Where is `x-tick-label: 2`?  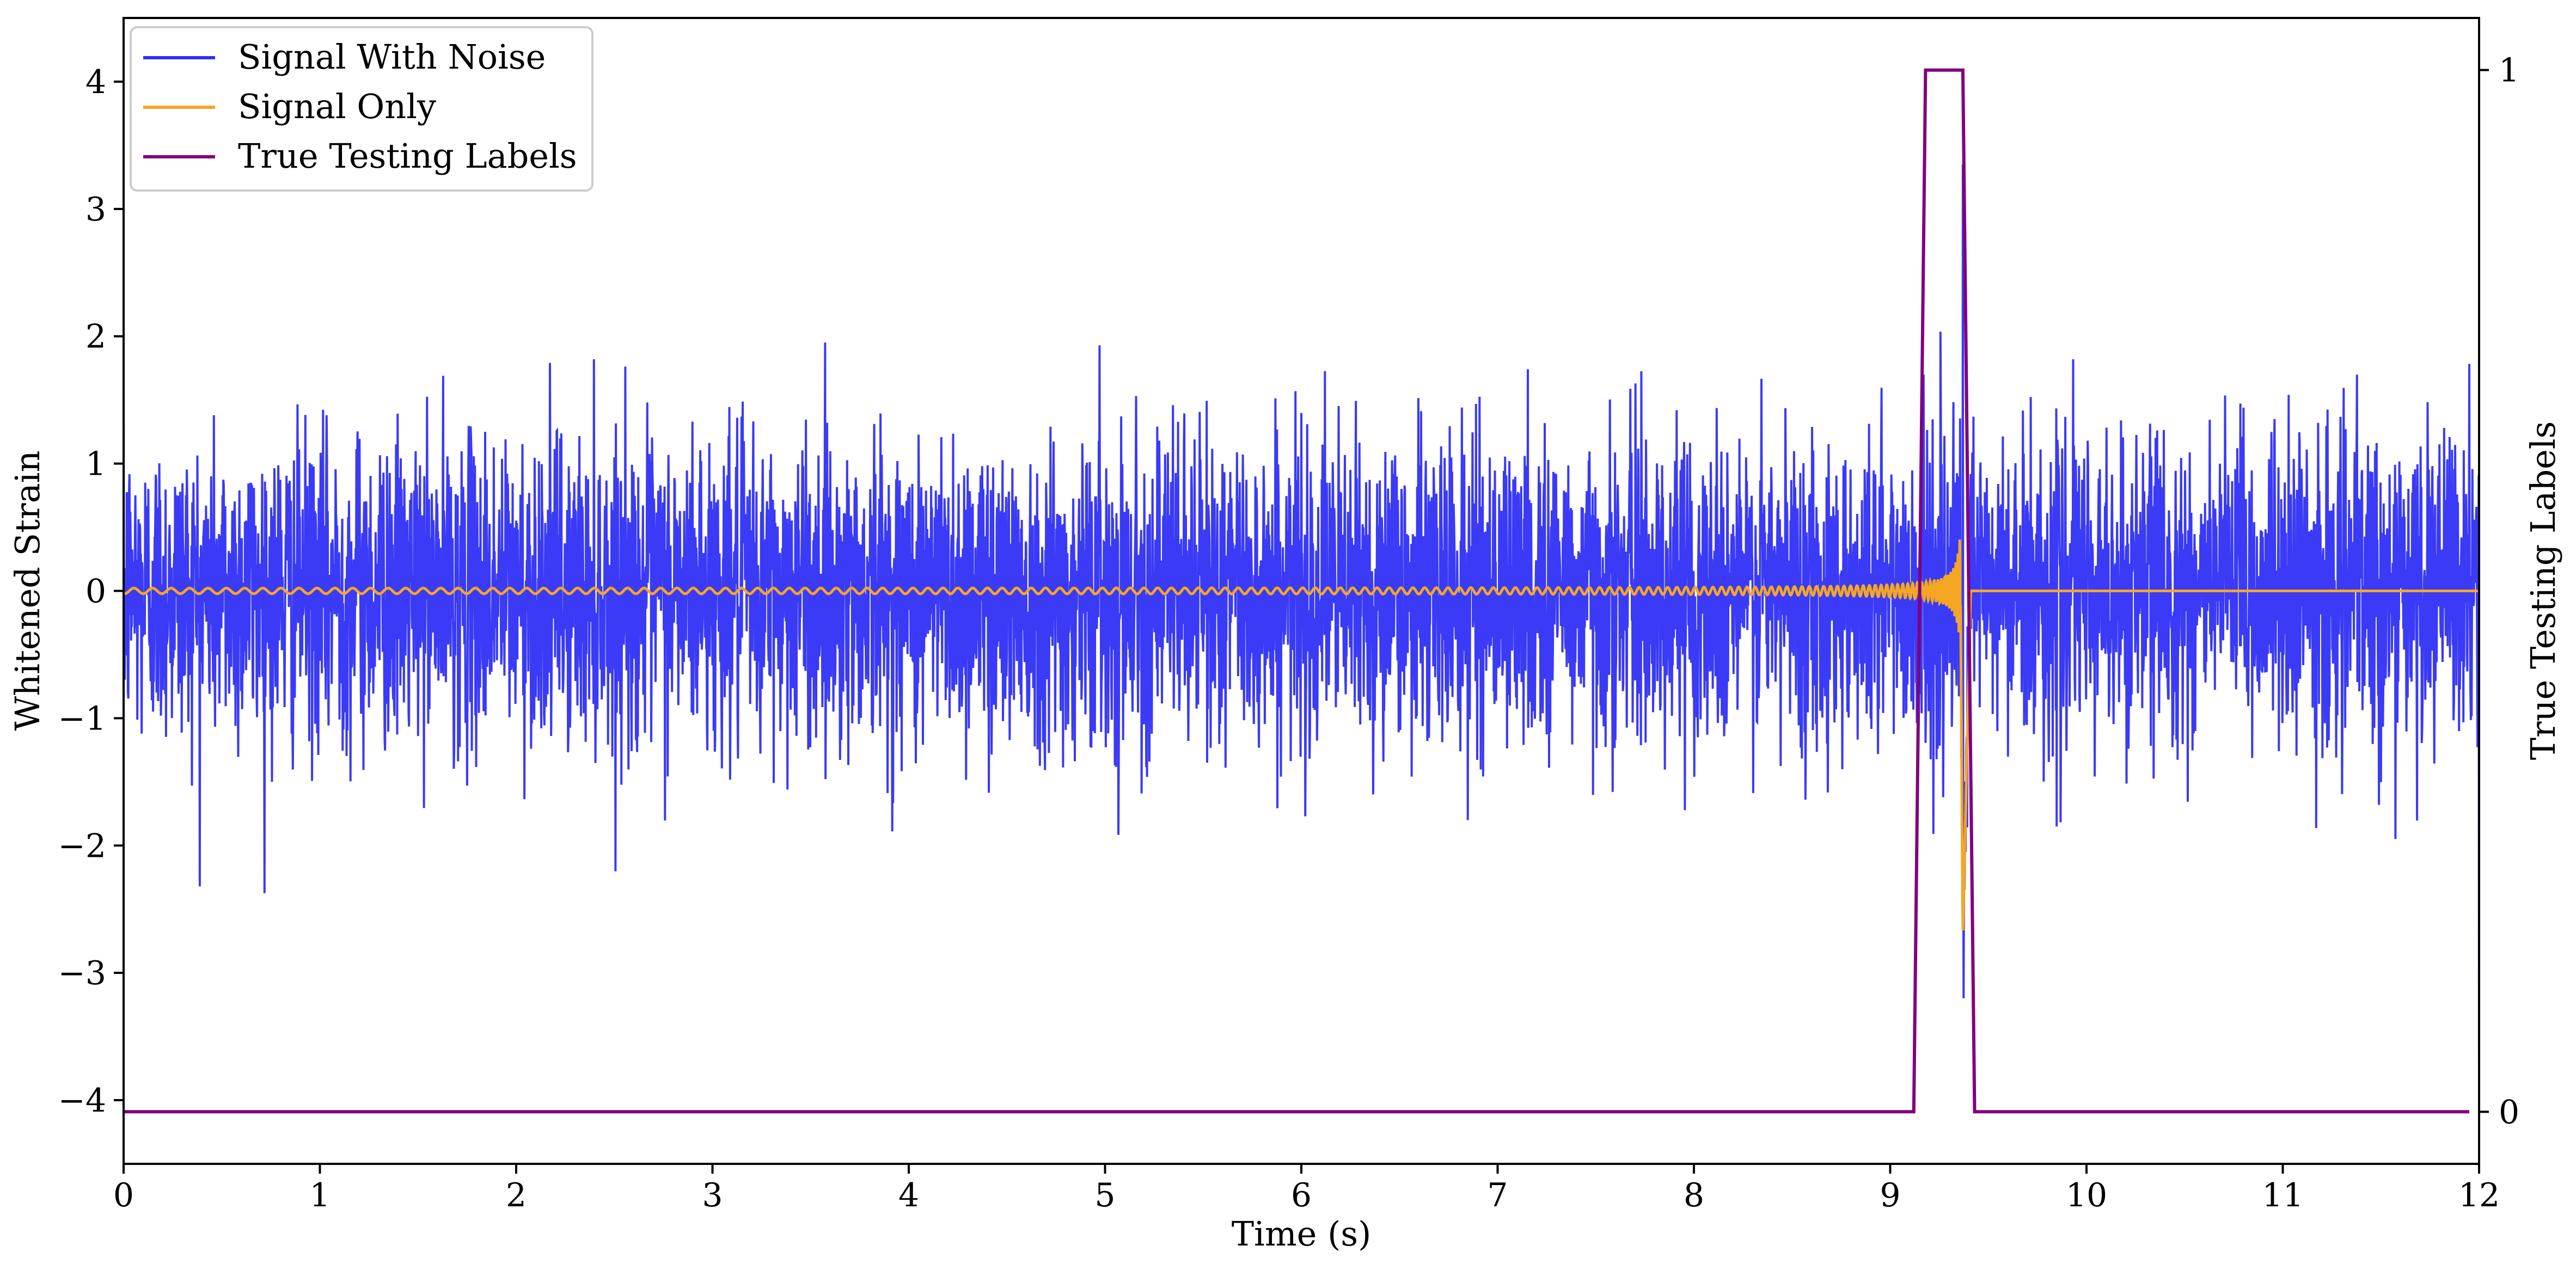 x-tick-label: 2 is located at coordinates (516, 1195).